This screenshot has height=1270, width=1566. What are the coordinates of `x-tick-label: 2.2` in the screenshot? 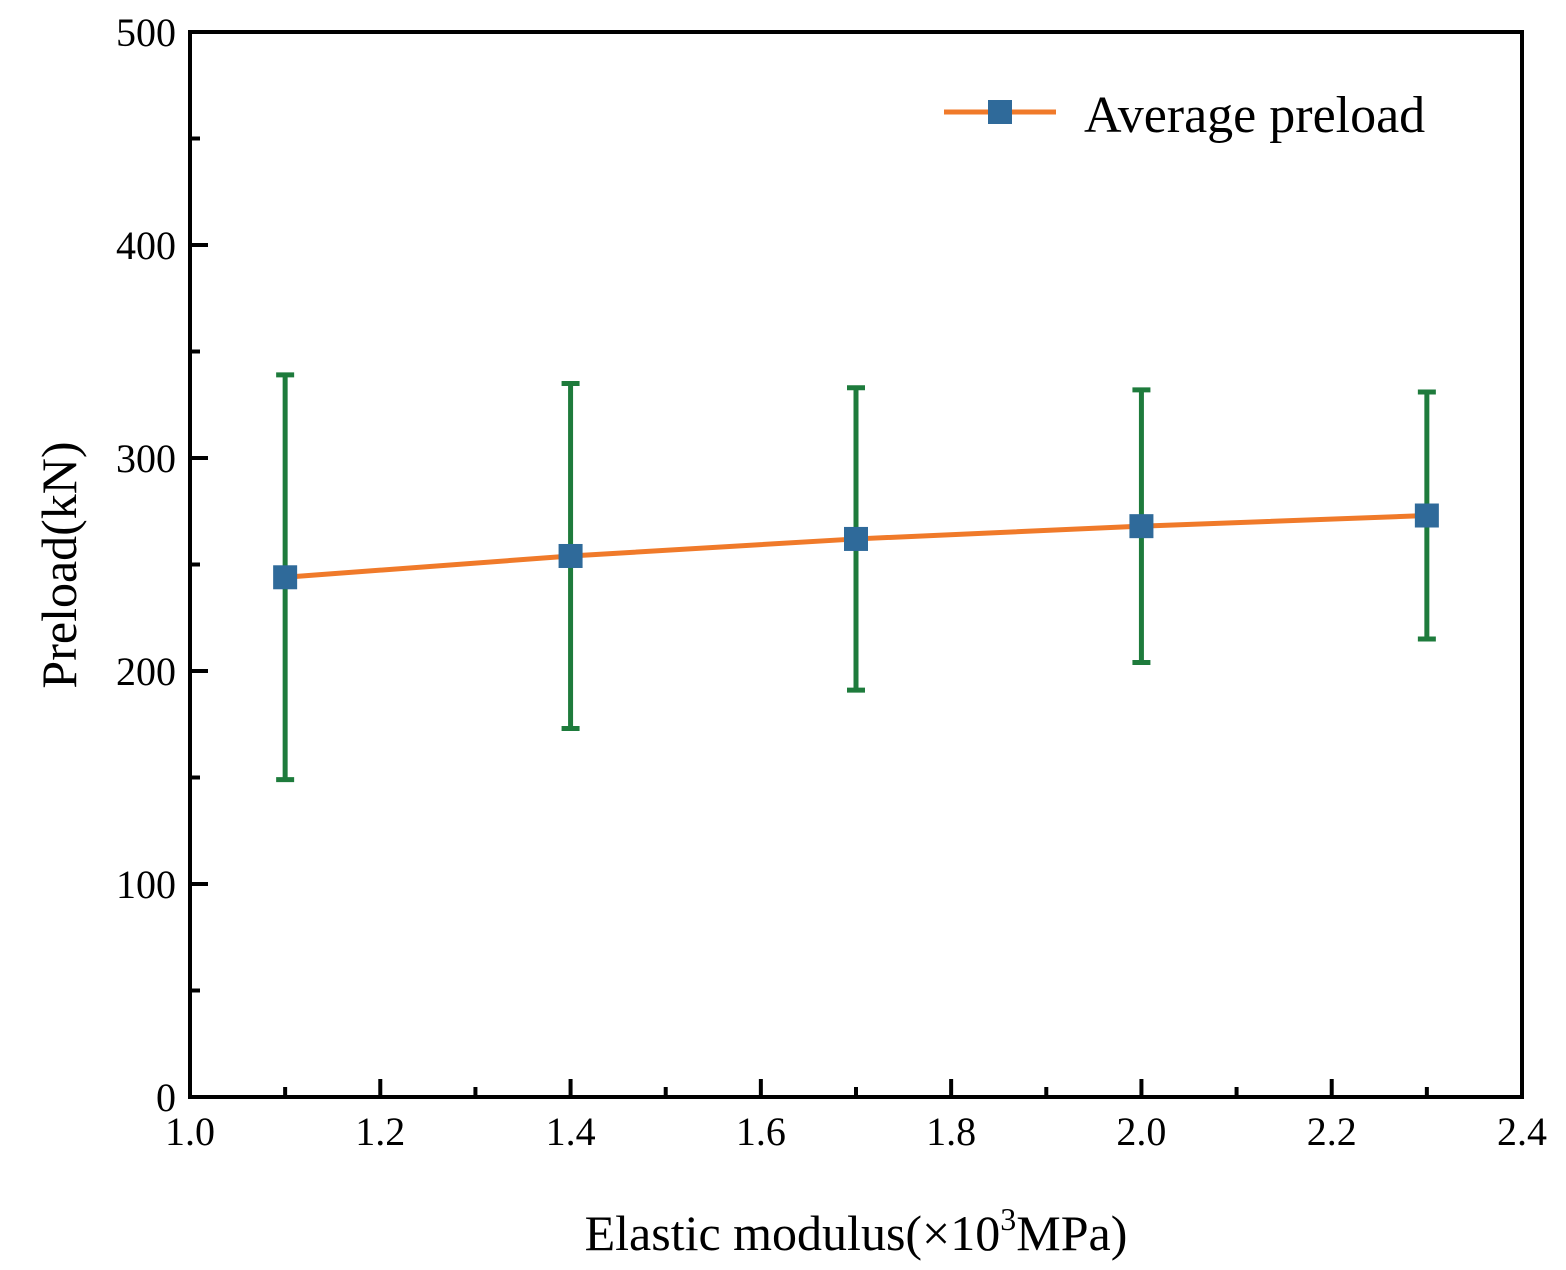 It's located at (1332, 1131).